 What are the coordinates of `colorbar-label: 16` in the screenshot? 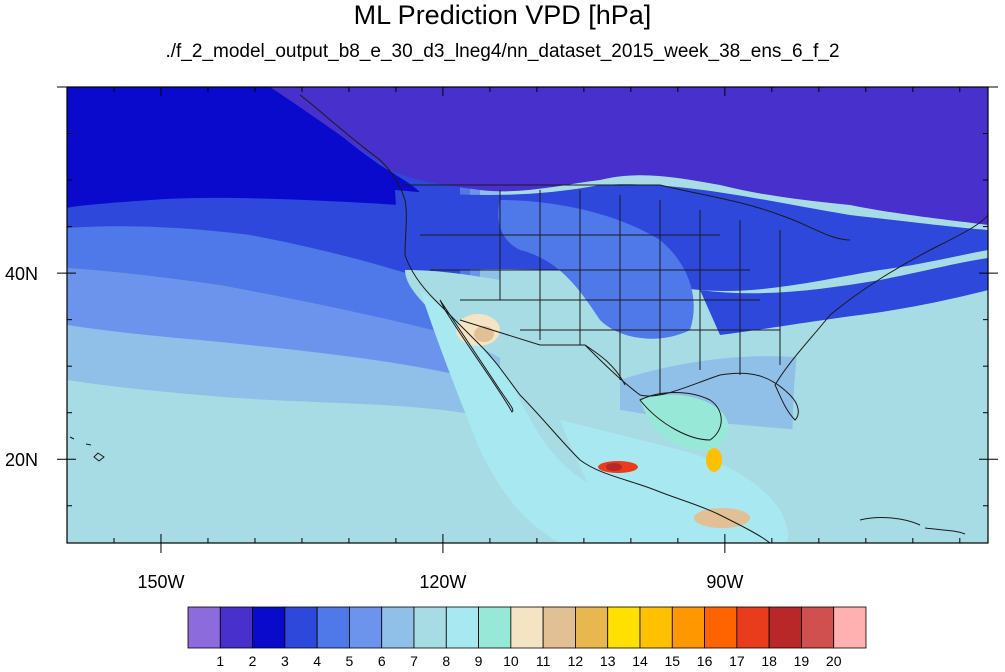 It's located at (705, 661).